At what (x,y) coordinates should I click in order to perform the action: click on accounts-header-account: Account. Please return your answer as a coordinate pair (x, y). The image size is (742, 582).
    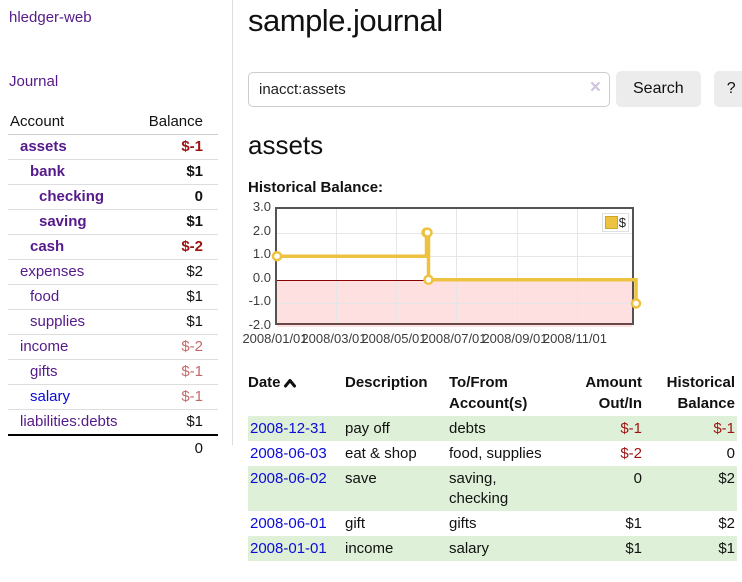
    Looking at the image, I should click on (72, 122).